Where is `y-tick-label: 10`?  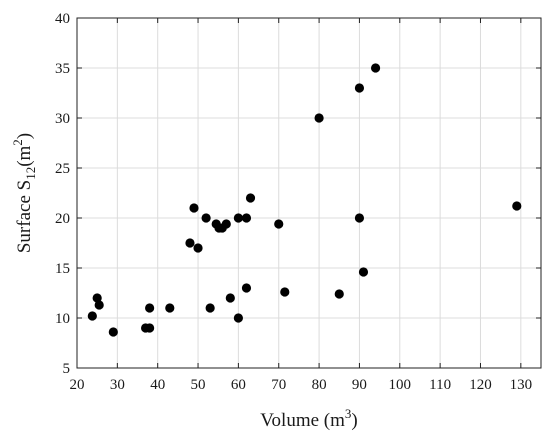 y-tick-label: 10 is located at coordinates (62, 319).